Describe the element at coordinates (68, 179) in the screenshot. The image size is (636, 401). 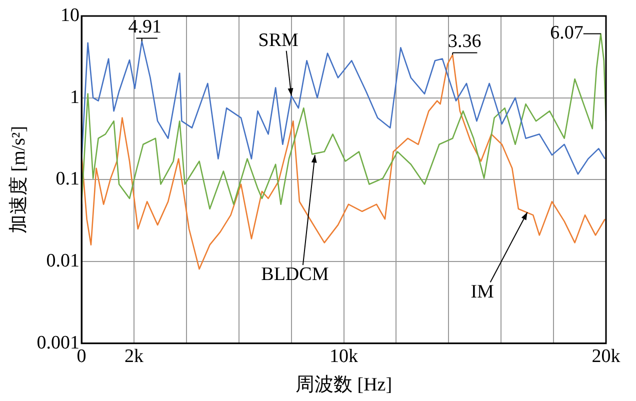
I see `y-tick-label: 0.1` at that location.